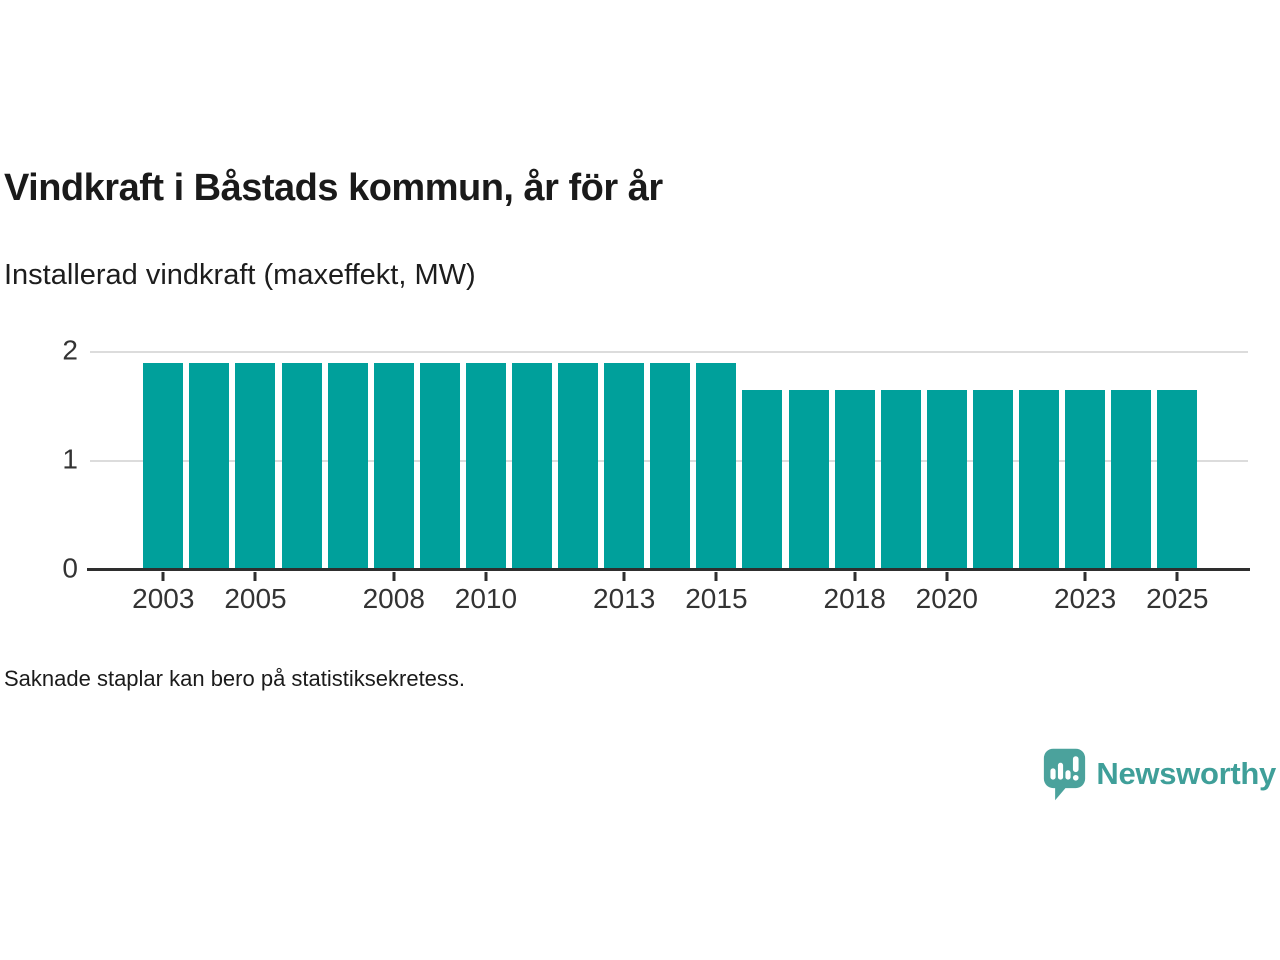  Describe the element at coordinates (668, 569) in the screenshot. I see `x-axis-line` at that location.